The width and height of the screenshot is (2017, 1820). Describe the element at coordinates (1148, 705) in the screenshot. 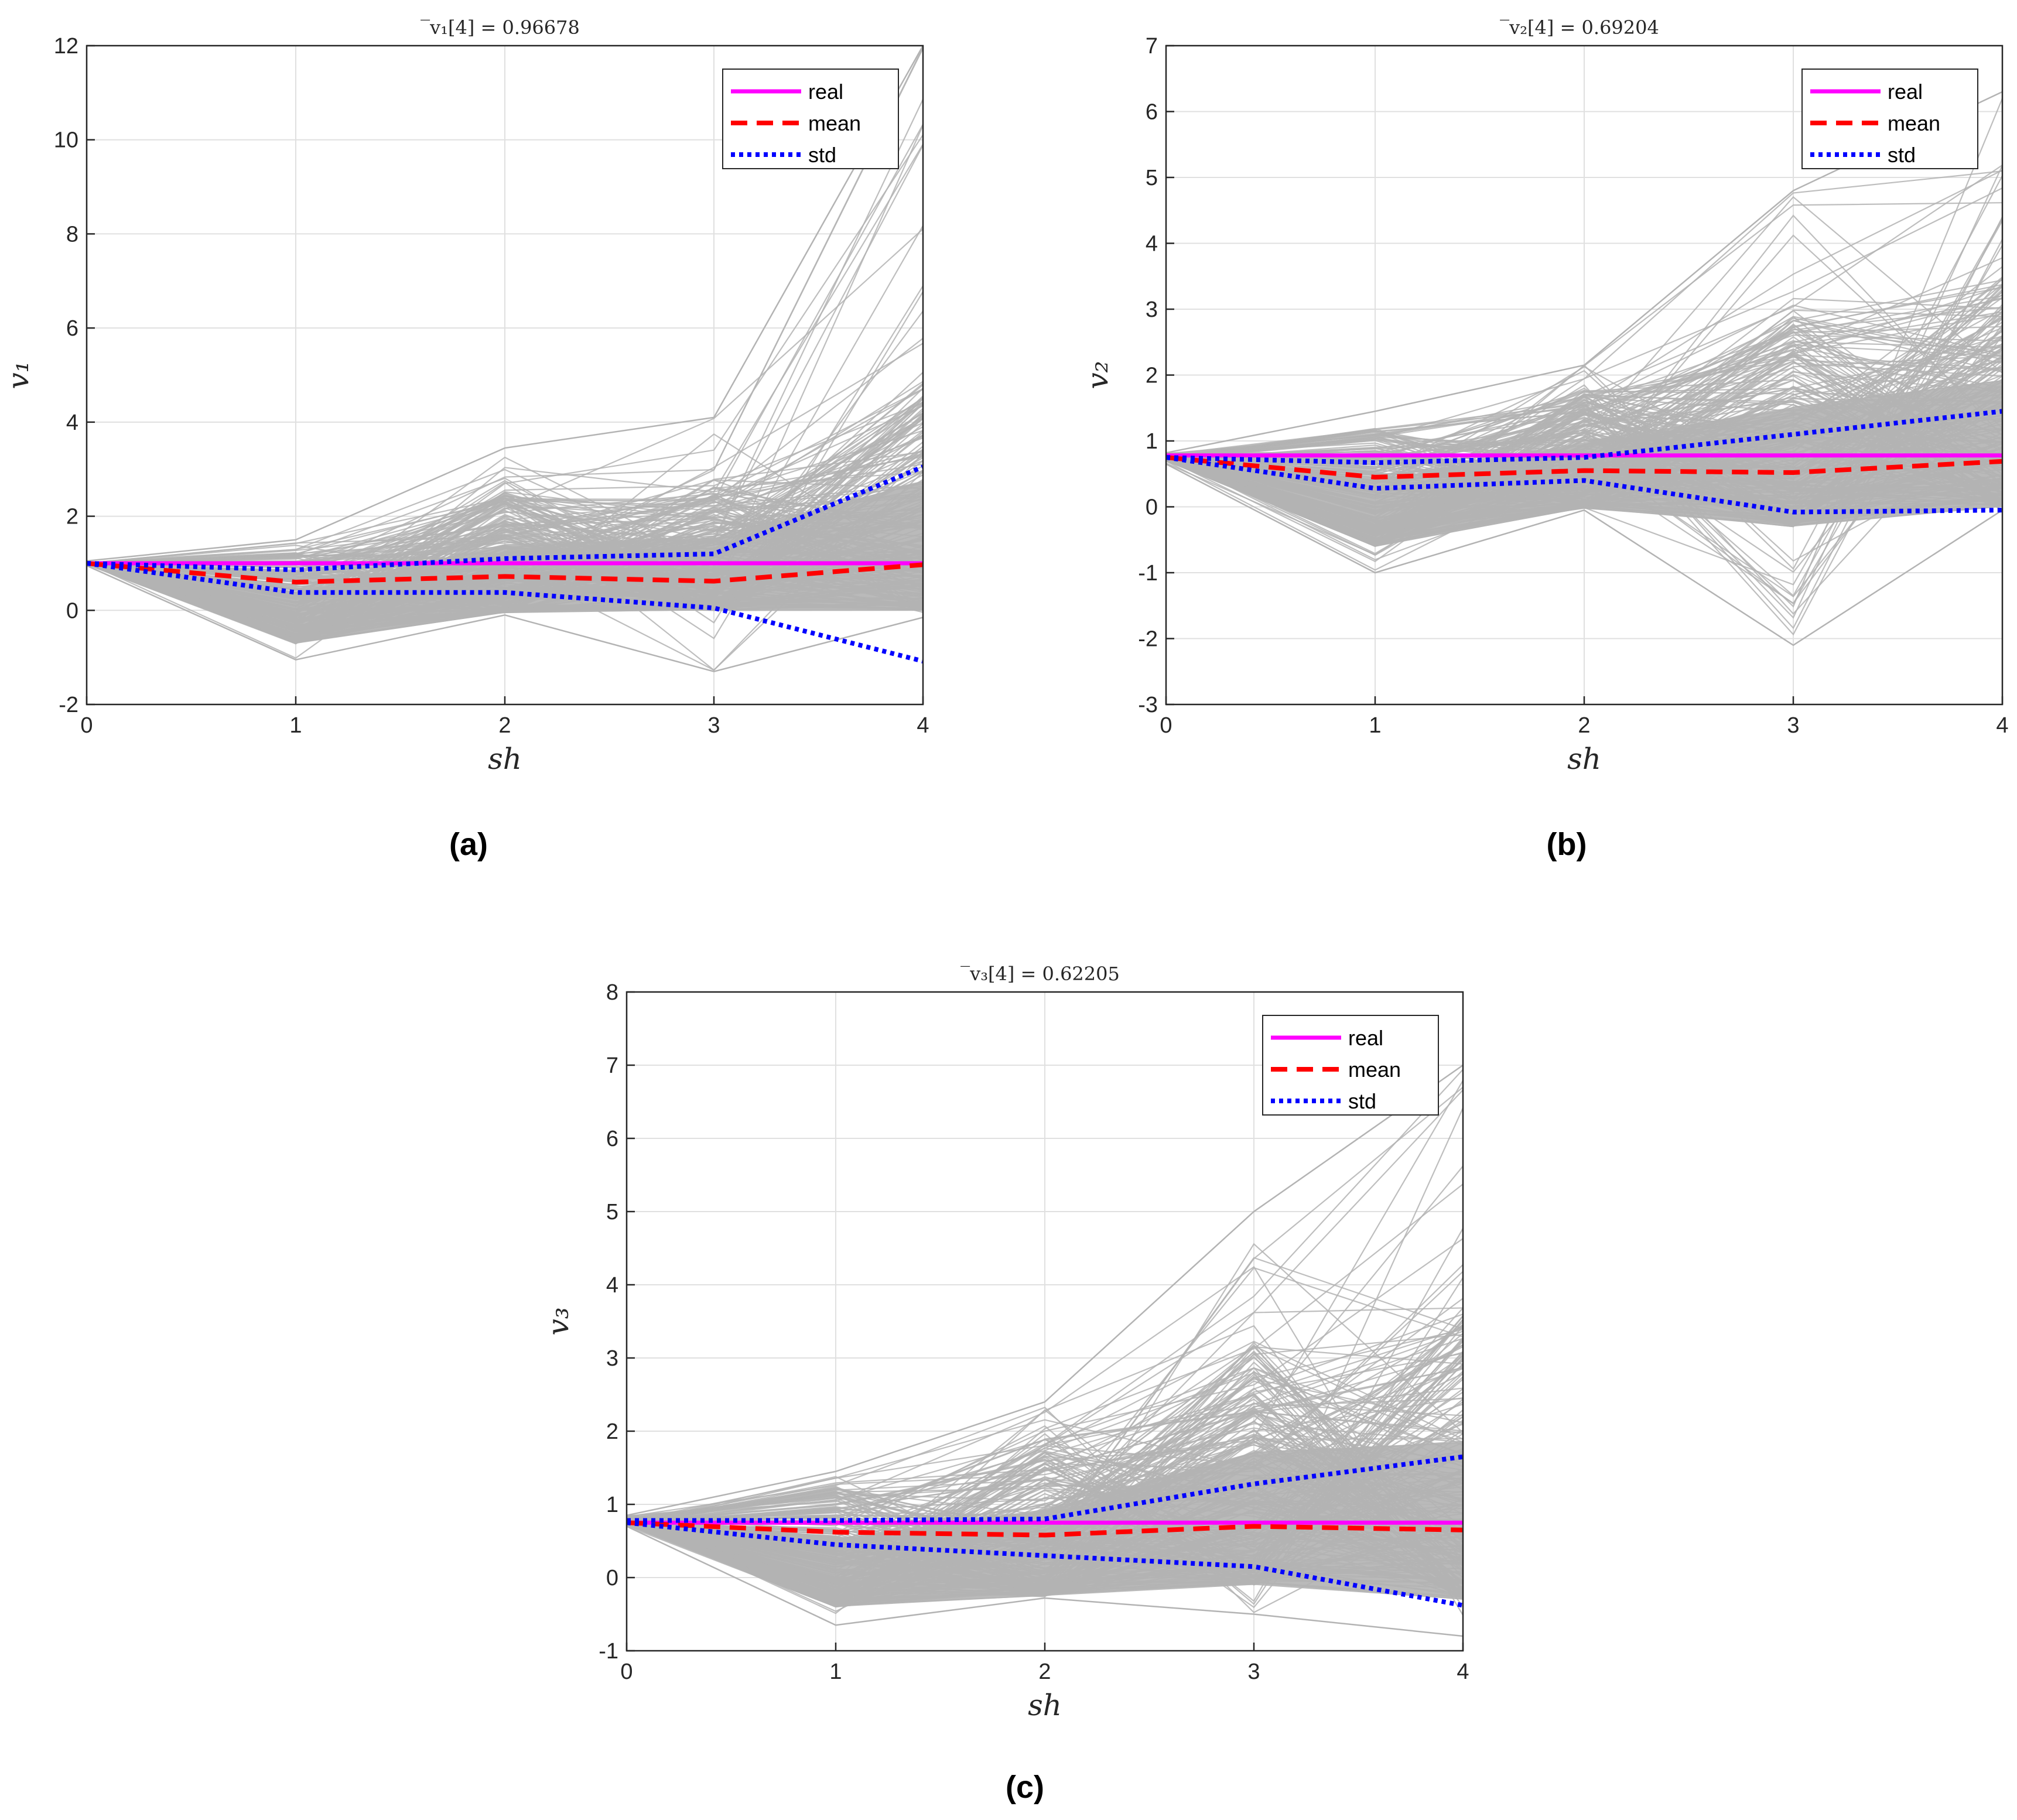

I see `y-tick-label: -3` at that location.